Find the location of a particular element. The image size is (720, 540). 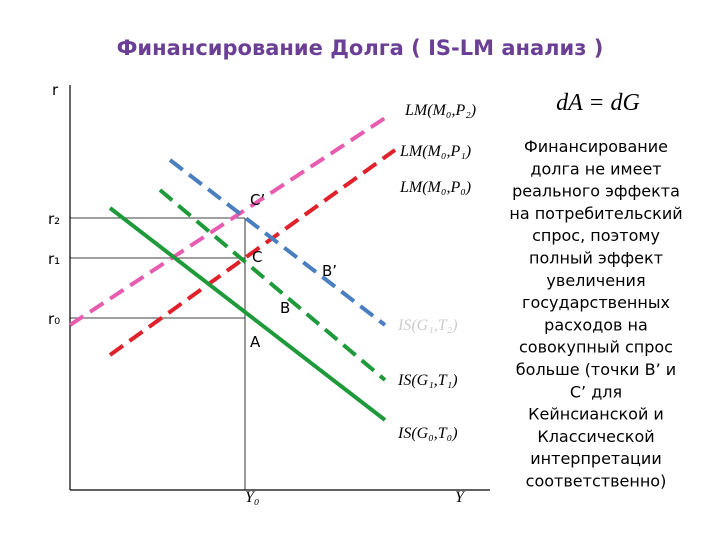

point-label: A is located at coordinates (255, 342).